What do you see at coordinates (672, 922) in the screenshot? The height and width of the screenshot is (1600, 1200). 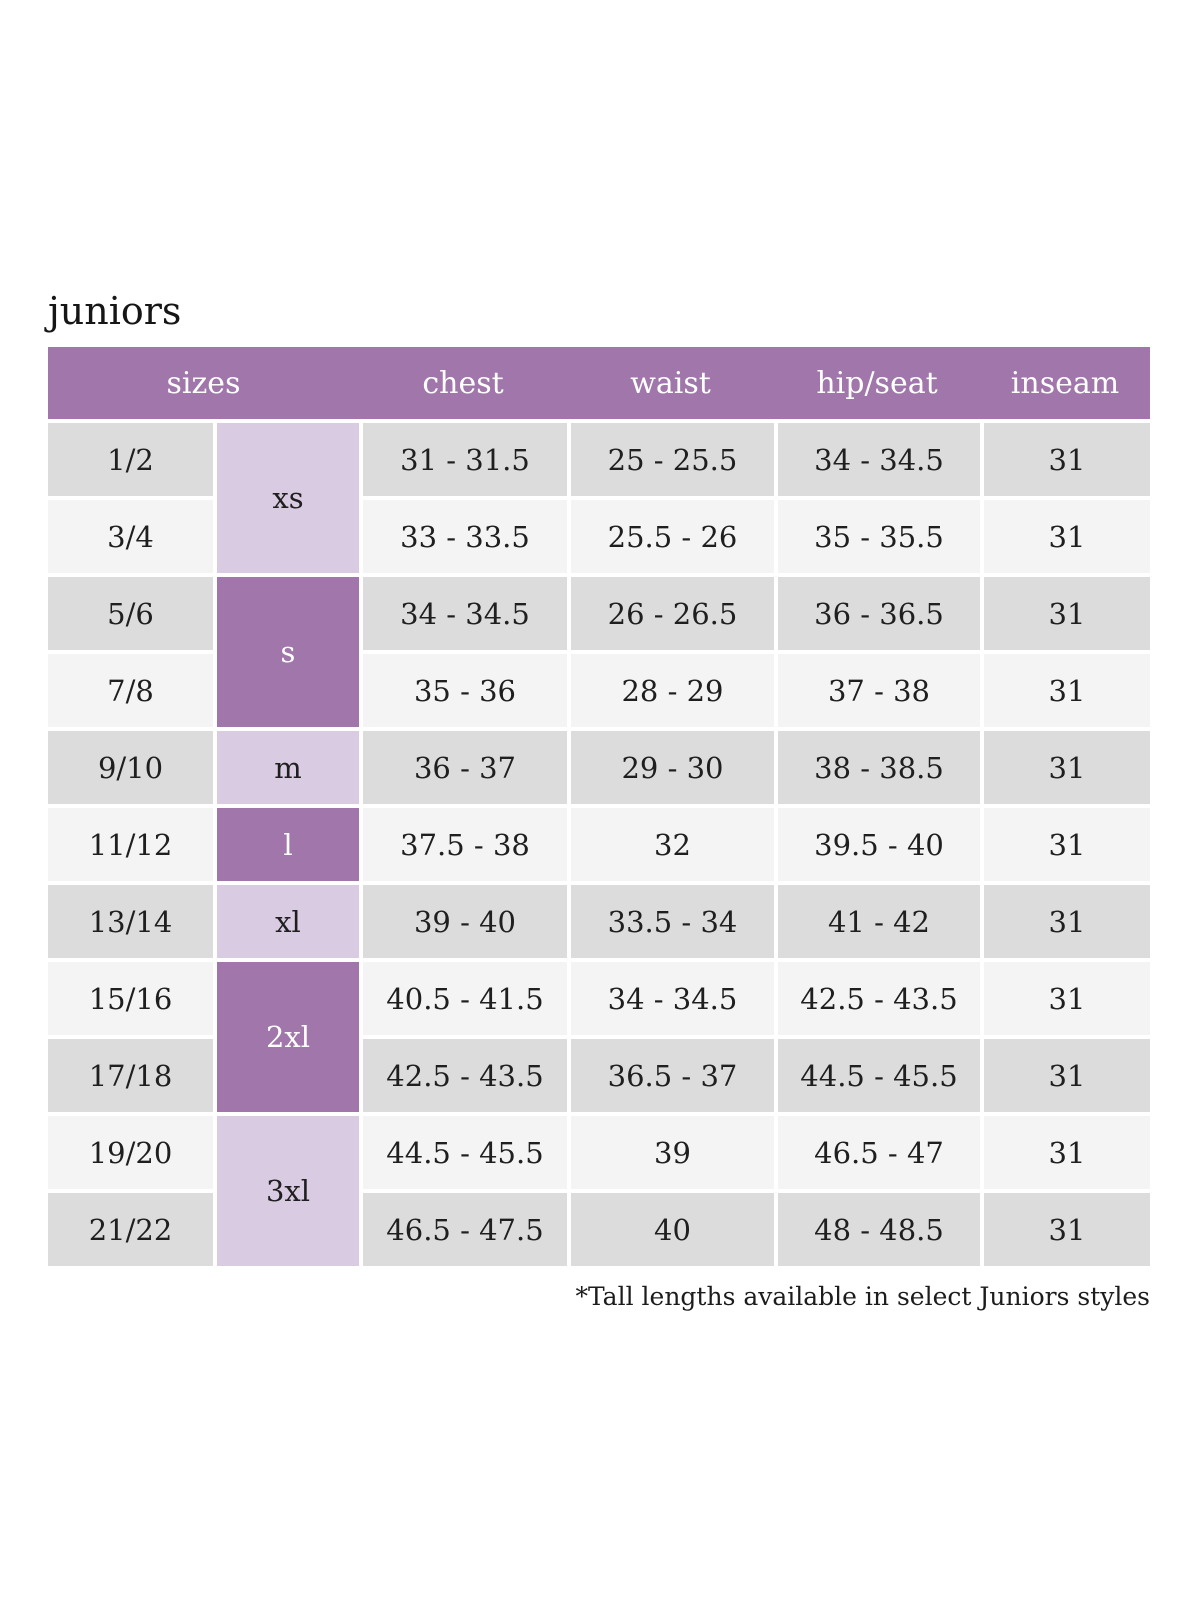 I see `waist-cell: 33.5 - 34` at bounding box center [672, 922].